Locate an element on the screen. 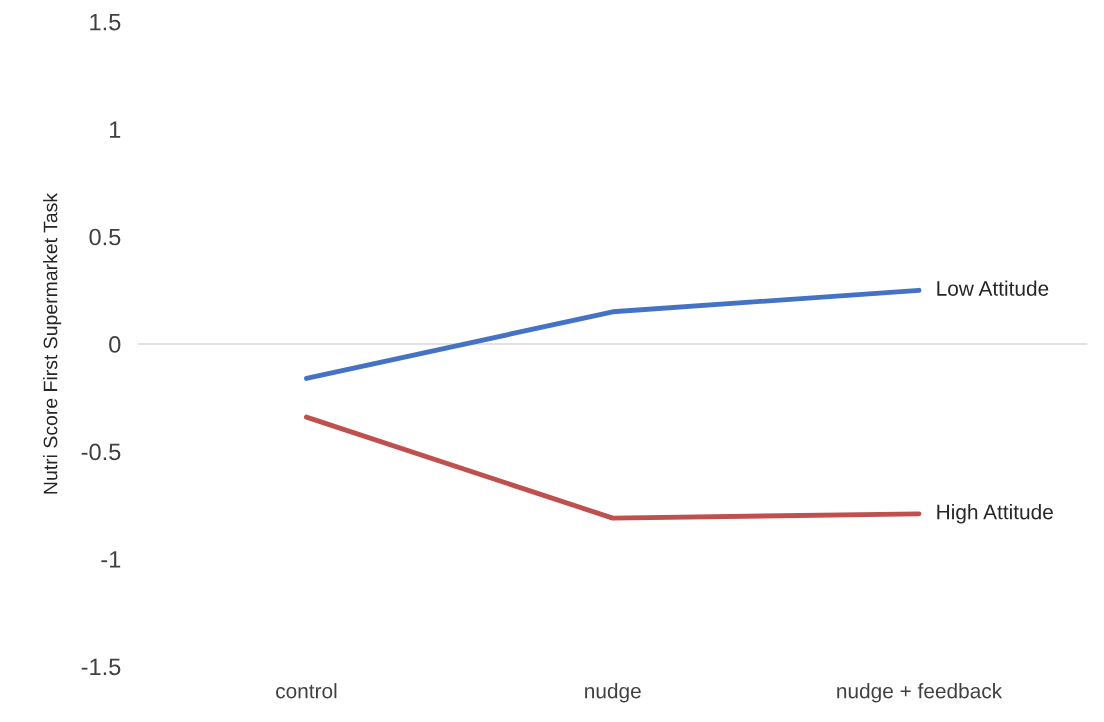  y-tick-label: 1 is located at coordinates (115, 129).